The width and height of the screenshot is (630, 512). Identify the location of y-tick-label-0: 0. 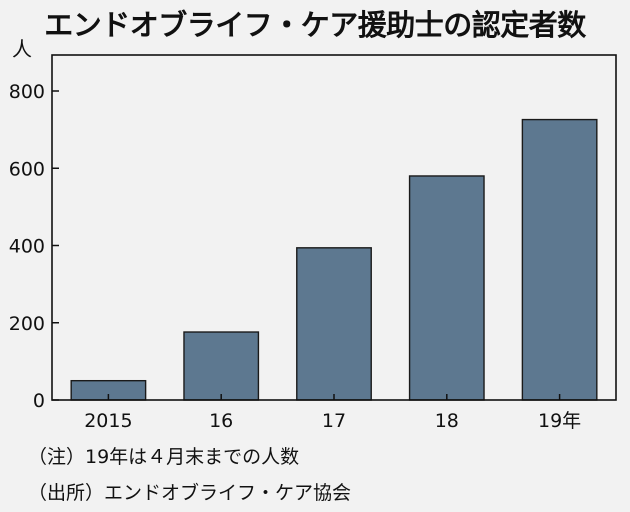
(39, 401).